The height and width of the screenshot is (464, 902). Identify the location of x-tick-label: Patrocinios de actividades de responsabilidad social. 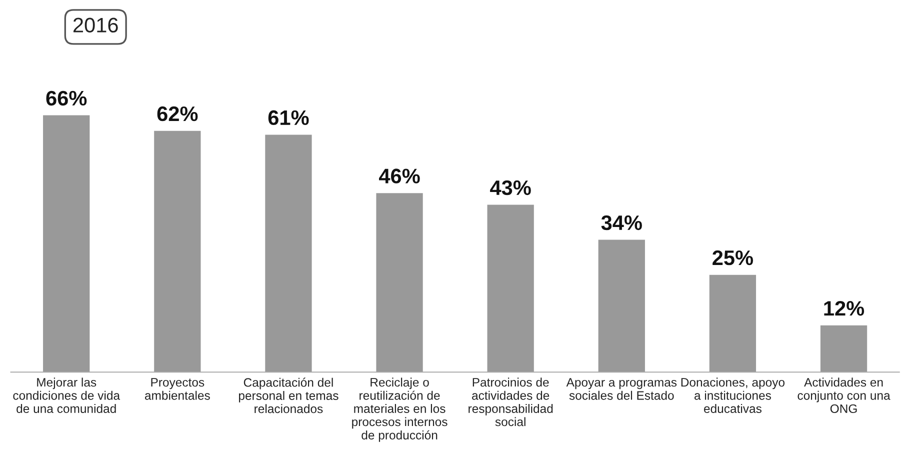
(510, 402).